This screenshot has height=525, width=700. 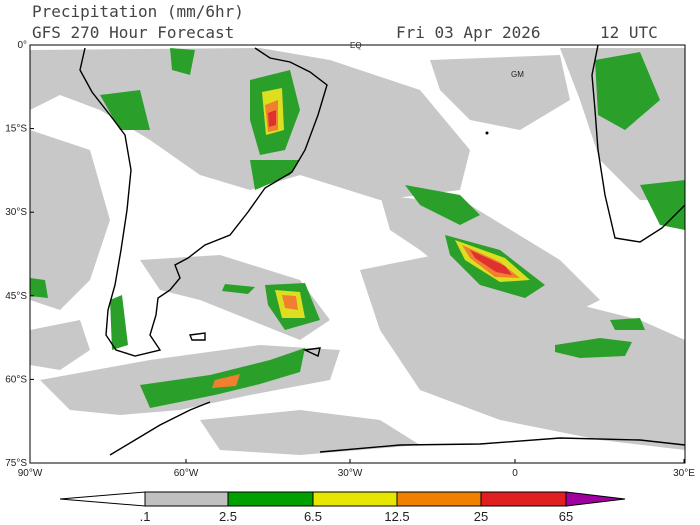 I want to click on lat-label: 30°S, so click(x=16, y=212).